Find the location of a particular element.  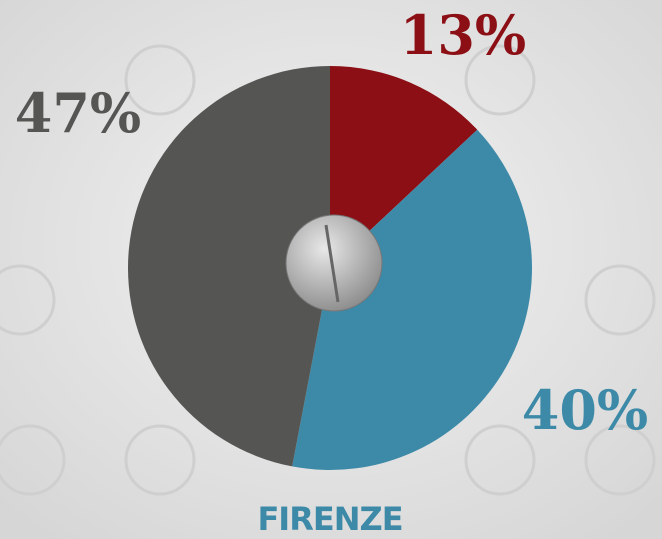

chart-title: FIRENZE is located at coordinates (329, 519).